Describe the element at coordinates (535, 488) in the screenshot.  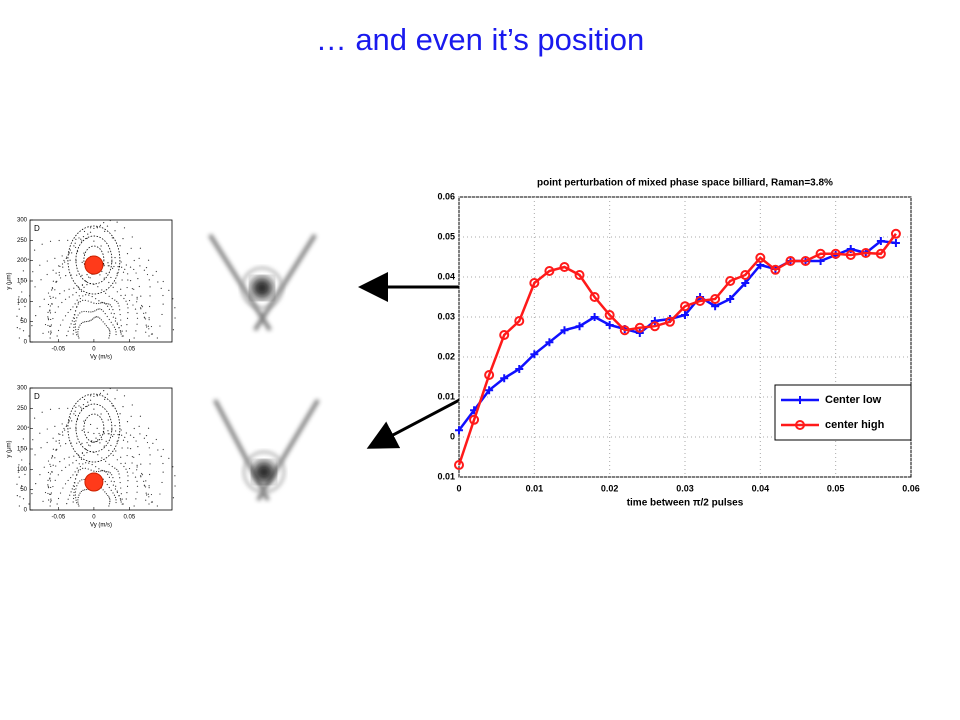
I see `x-tick-label: 0.01` at that location.